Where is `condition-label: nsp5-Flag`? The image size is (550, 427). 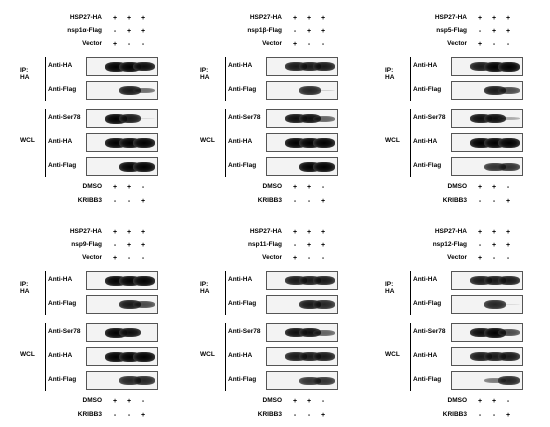
condition-label: nsp5-Flag is located at coordinates (451, 30).